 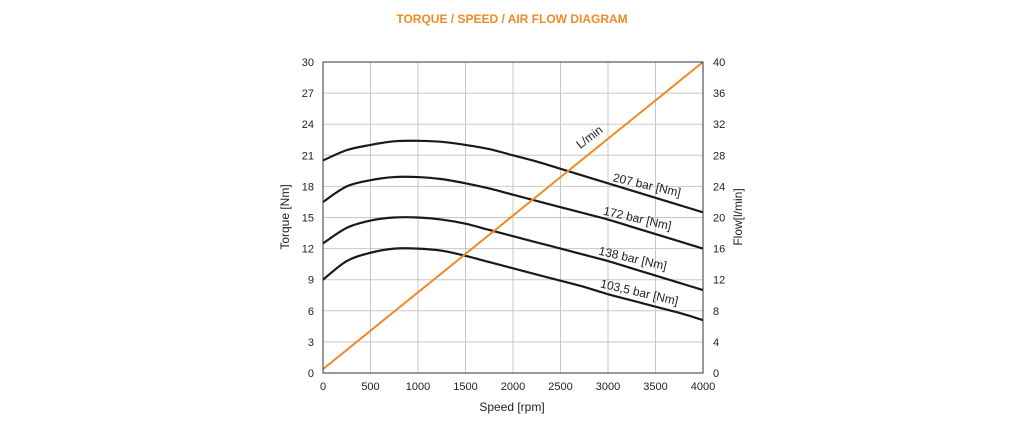 What do you see at coordinates (308, 219) in the screenshot?
I see `y-tick-label: 15` at bounding box center [308, 219].